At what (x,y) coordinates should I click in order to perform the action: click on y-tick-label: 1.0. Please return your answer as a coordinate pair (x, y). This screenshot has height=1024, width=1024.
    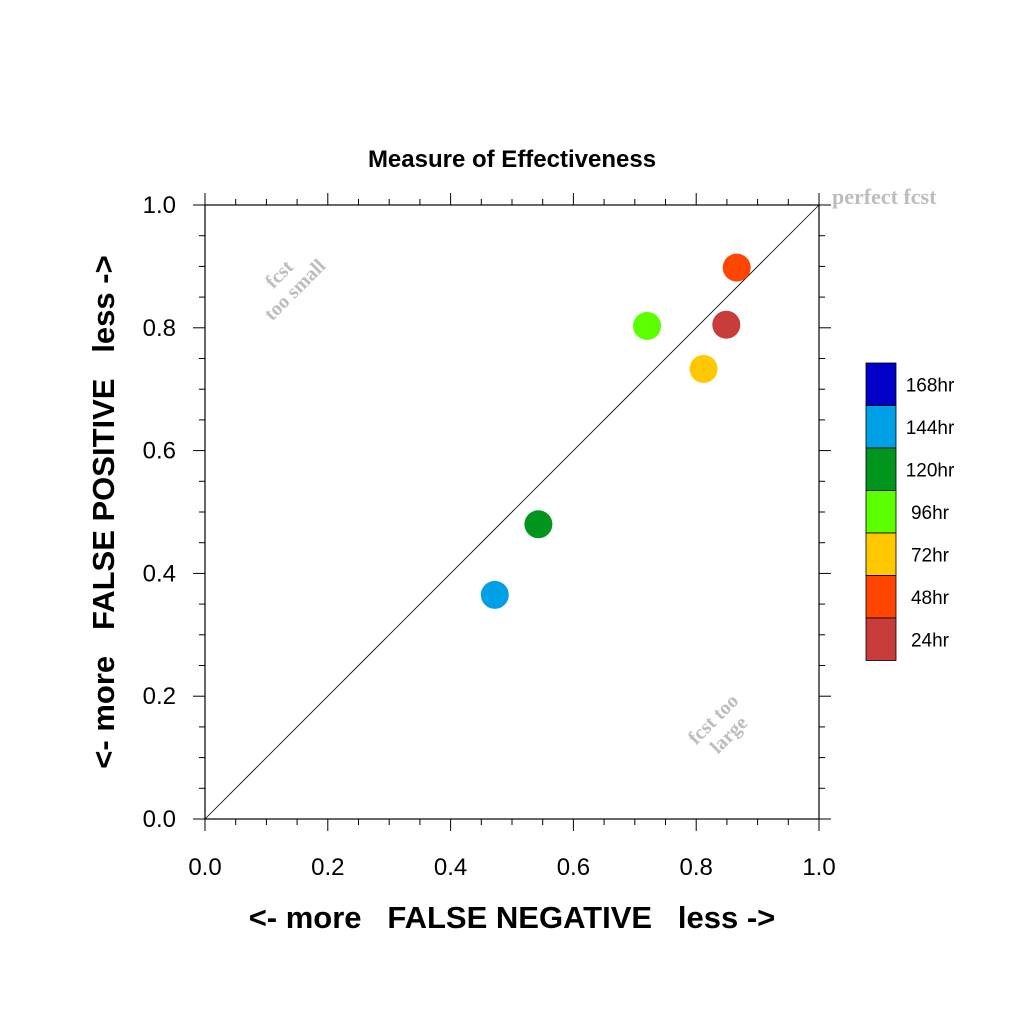
    Looking at the image, I should click on (159, 205).